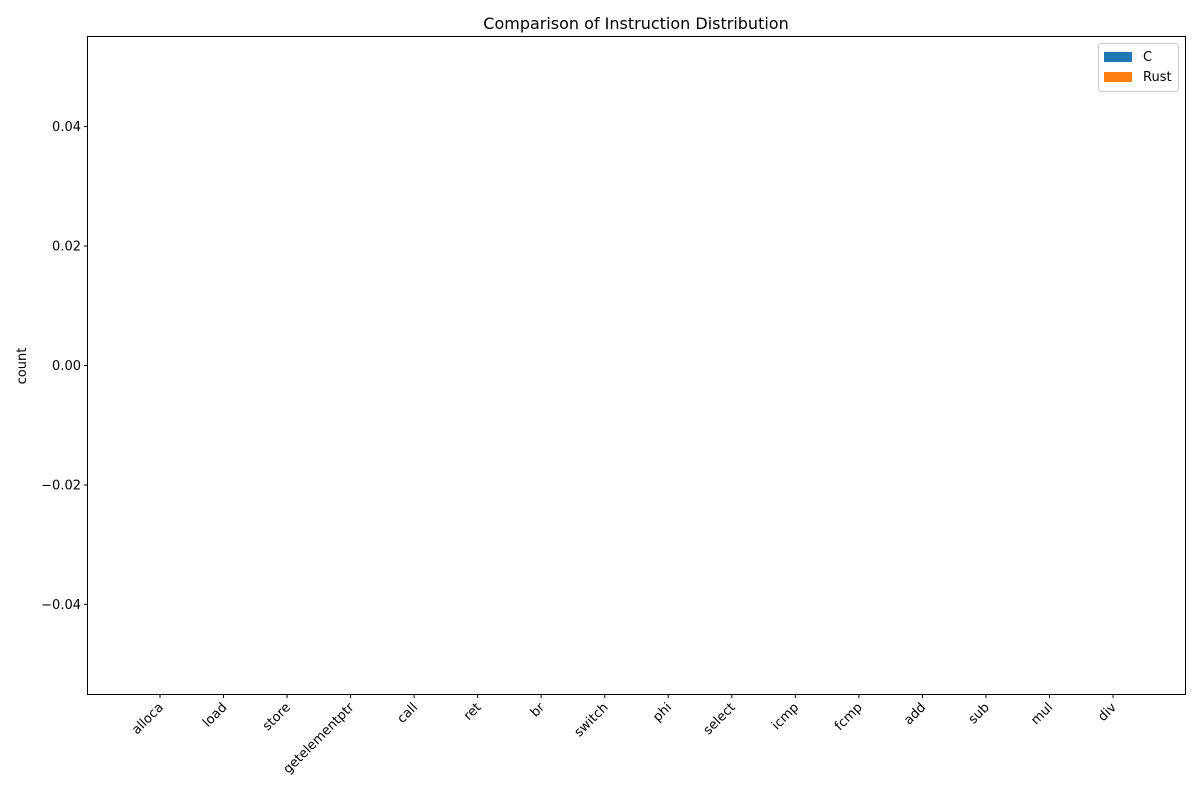 This screenshot has width=1200, height=800. Describe the element at coordinates (1118, 77) in the screenshot. I see `legend-swatch-rust` at that location.